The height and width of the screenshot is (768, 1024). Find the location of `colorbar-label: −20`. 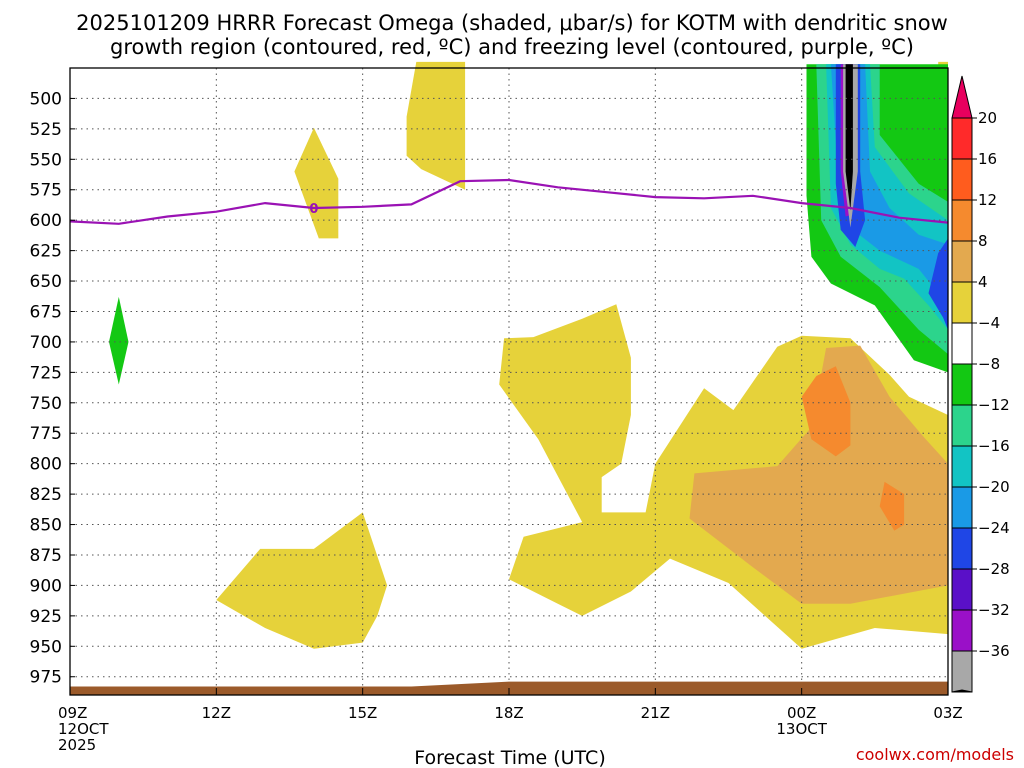

colorbar-label: −20 is located at coordinates (994, 487).